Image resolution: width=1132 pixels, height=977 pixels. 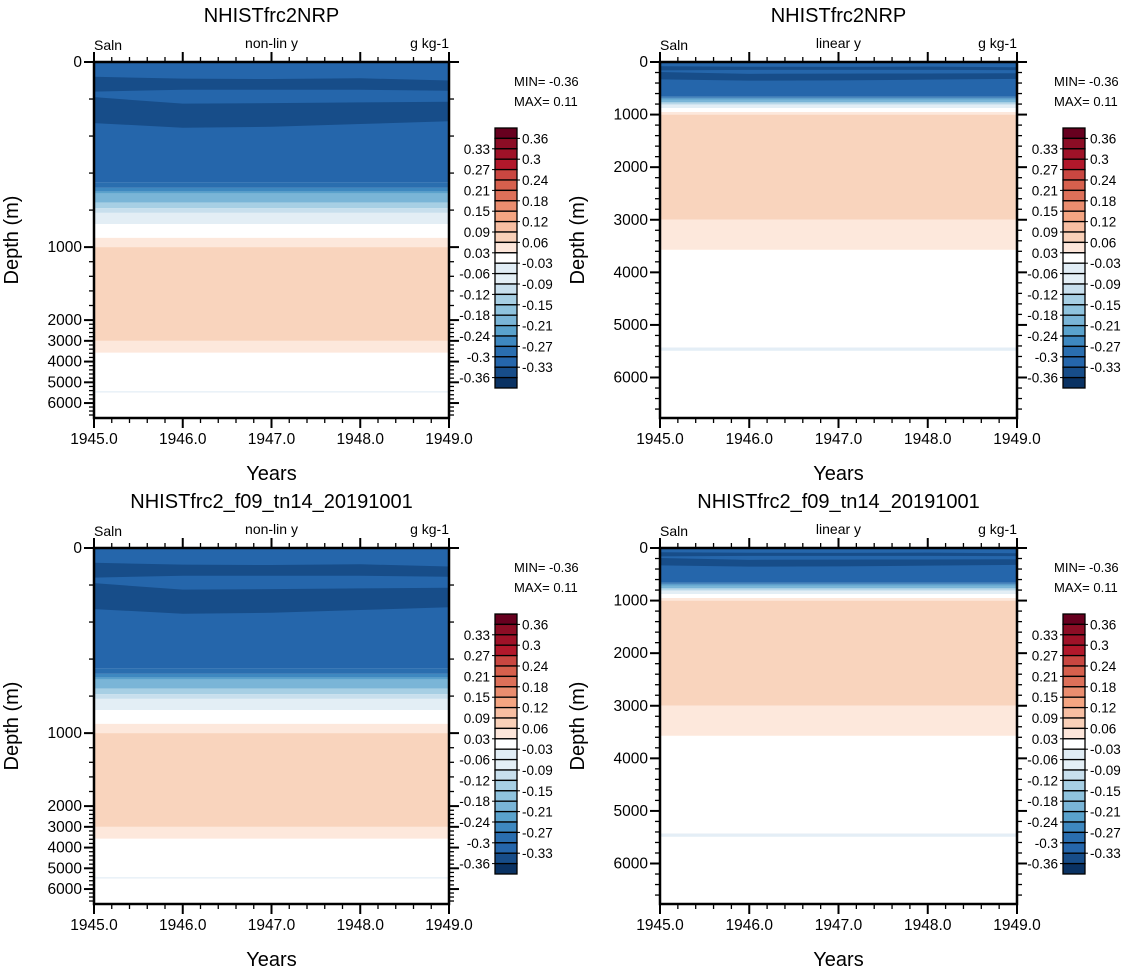 I want to click on panel-title: NHISTfrc2_f09_tn14_20191001, so click(x=271, y=502).